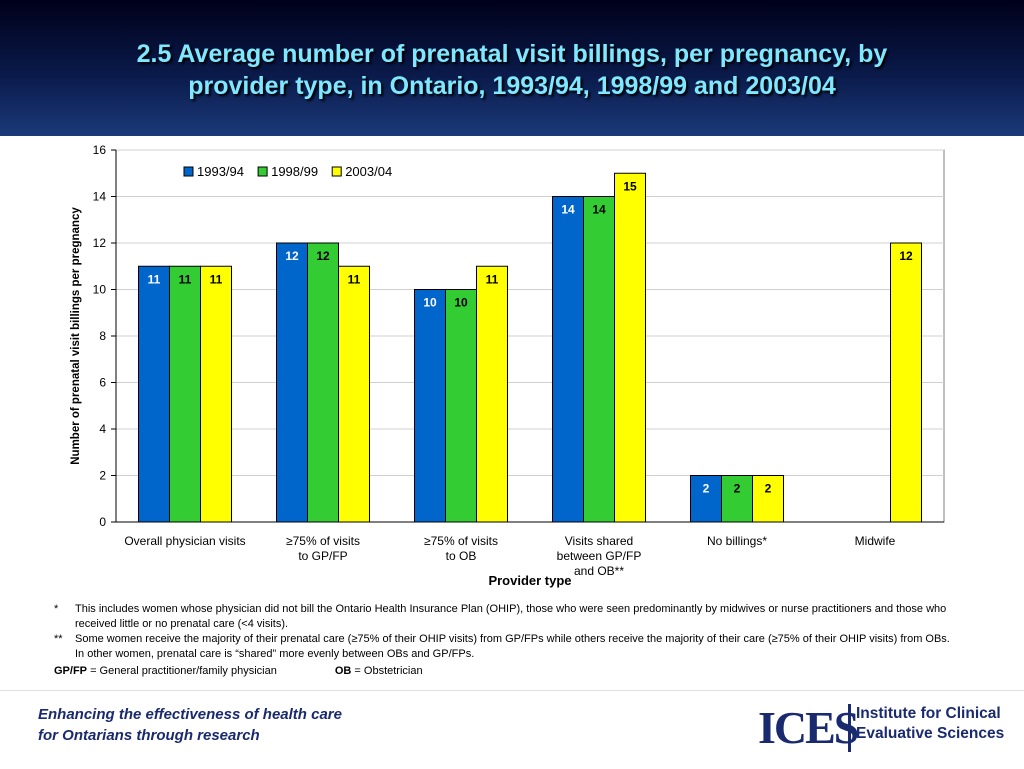 This screenshot has width=1024, height=769. What do you see at coordinates (184, 541) in the screenshot?
I see `x-tick-label: Overall physician visits` at bounding box center [184, 541].